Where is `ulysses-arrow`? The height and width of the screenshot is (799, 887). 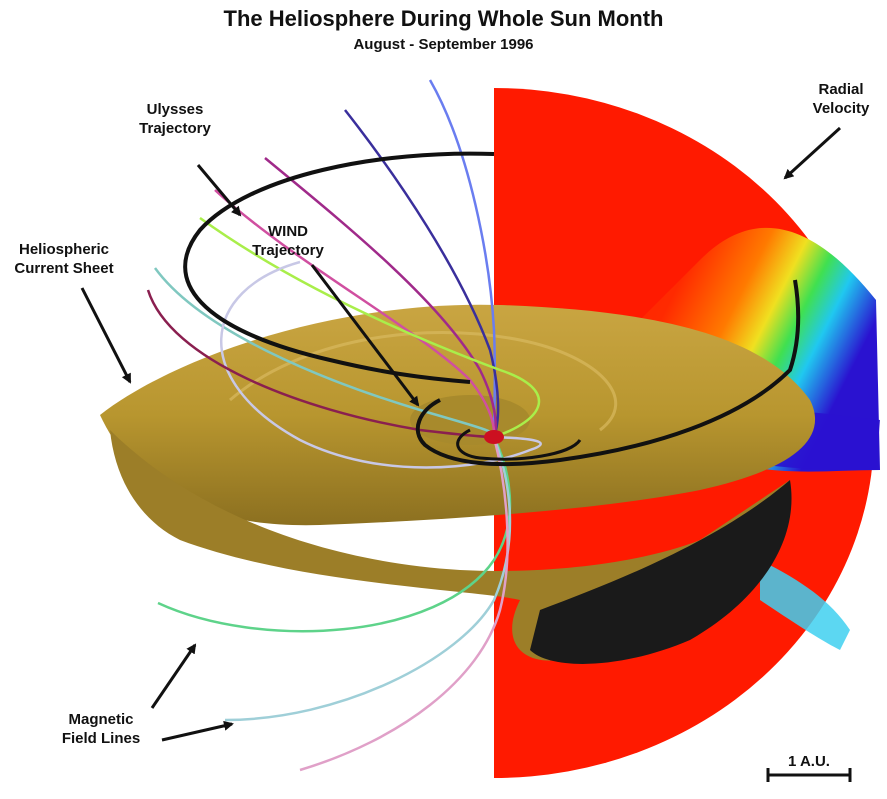 ulysses-arrow is located at coordinates (219, 190).